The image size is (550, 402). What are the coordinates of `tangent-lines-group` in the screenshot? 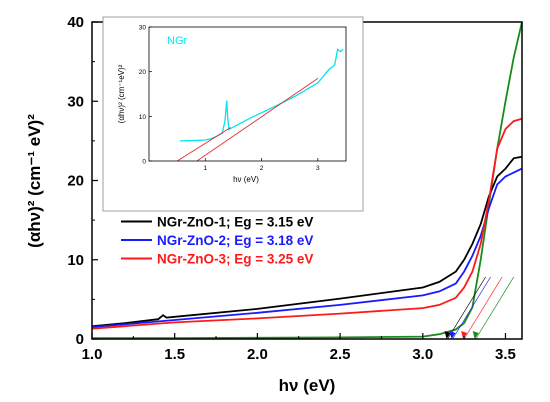 It's located at (479, 308).